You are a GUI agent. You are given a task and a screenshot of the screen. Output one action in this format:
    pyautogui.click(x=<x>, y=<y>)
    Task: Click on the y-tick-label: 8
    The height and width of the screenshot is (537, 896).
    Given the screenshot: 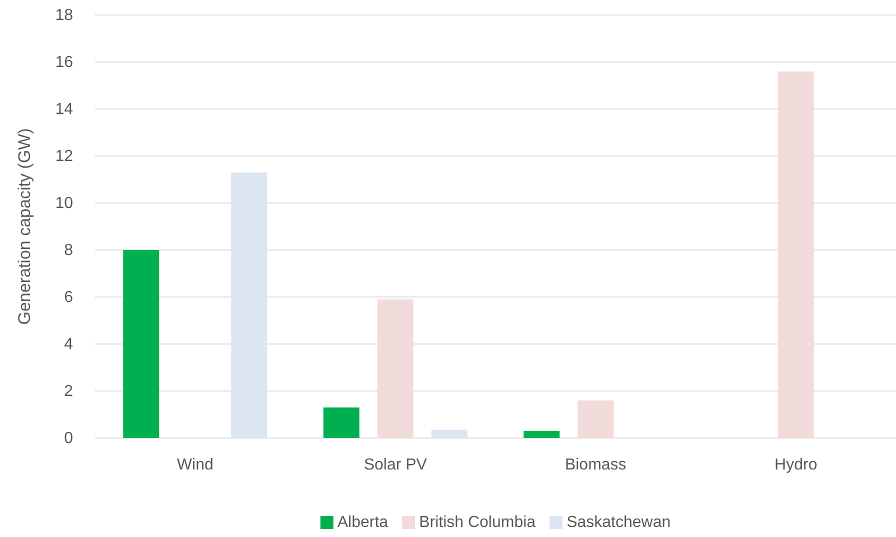 What is the action you would take?
    pyautogui.click(x=69, y=251)
    